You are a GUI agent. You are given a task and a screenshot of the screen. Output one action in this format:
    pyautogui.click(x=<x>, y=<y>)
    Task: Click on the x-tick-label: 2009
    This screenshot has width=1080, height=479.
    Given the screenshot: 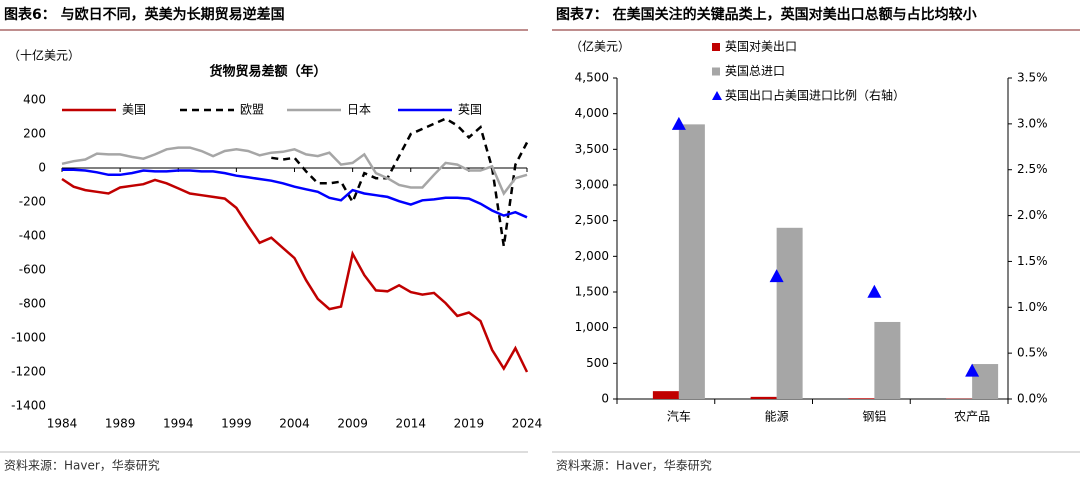 What is the action you would take?
    pyautogui.click(x=352, y=424)
    